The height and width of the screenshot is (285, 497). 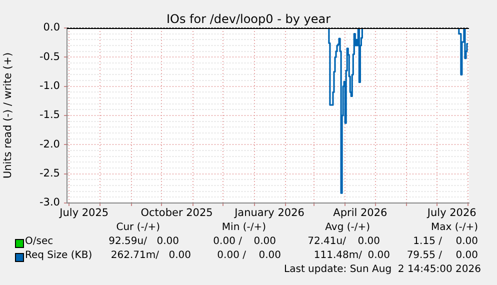 What do you see at coordinates (327, 241) in the screenshot?
I see `text: 72.41u/` at bounding box center [327, 241].